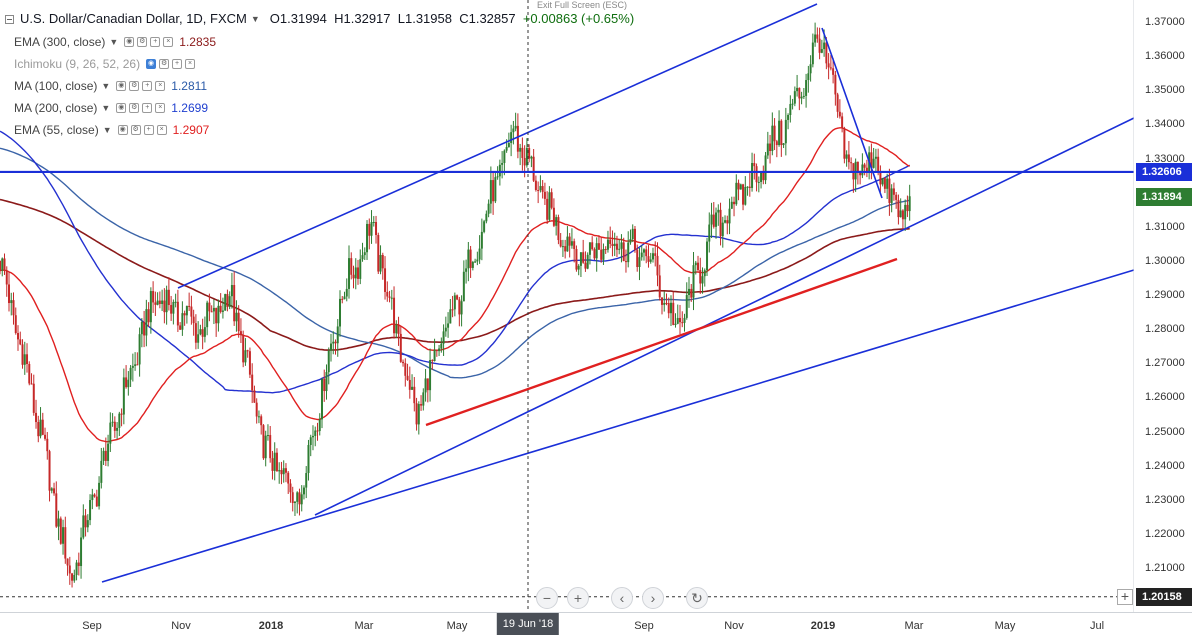  Describe the element at coordinates (9, 19) in the screenshot. I see `collapse-legend-icon` at that location.